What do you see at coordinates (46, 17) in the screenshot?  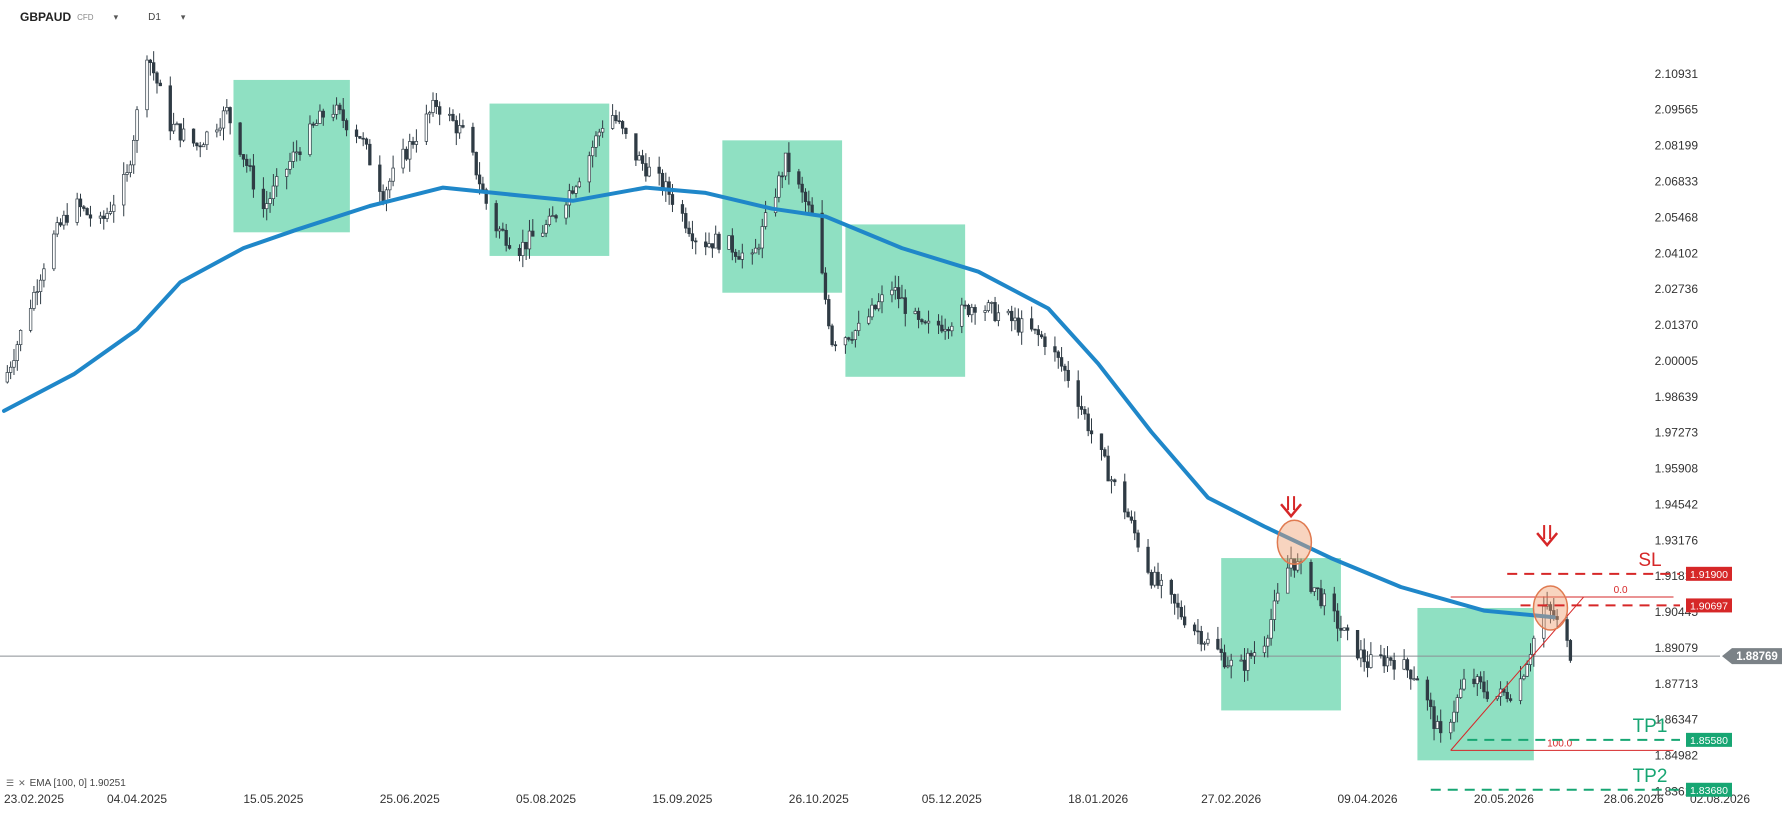 I see `symbol-label: GBPAUD` at bounding box center [46, 17].